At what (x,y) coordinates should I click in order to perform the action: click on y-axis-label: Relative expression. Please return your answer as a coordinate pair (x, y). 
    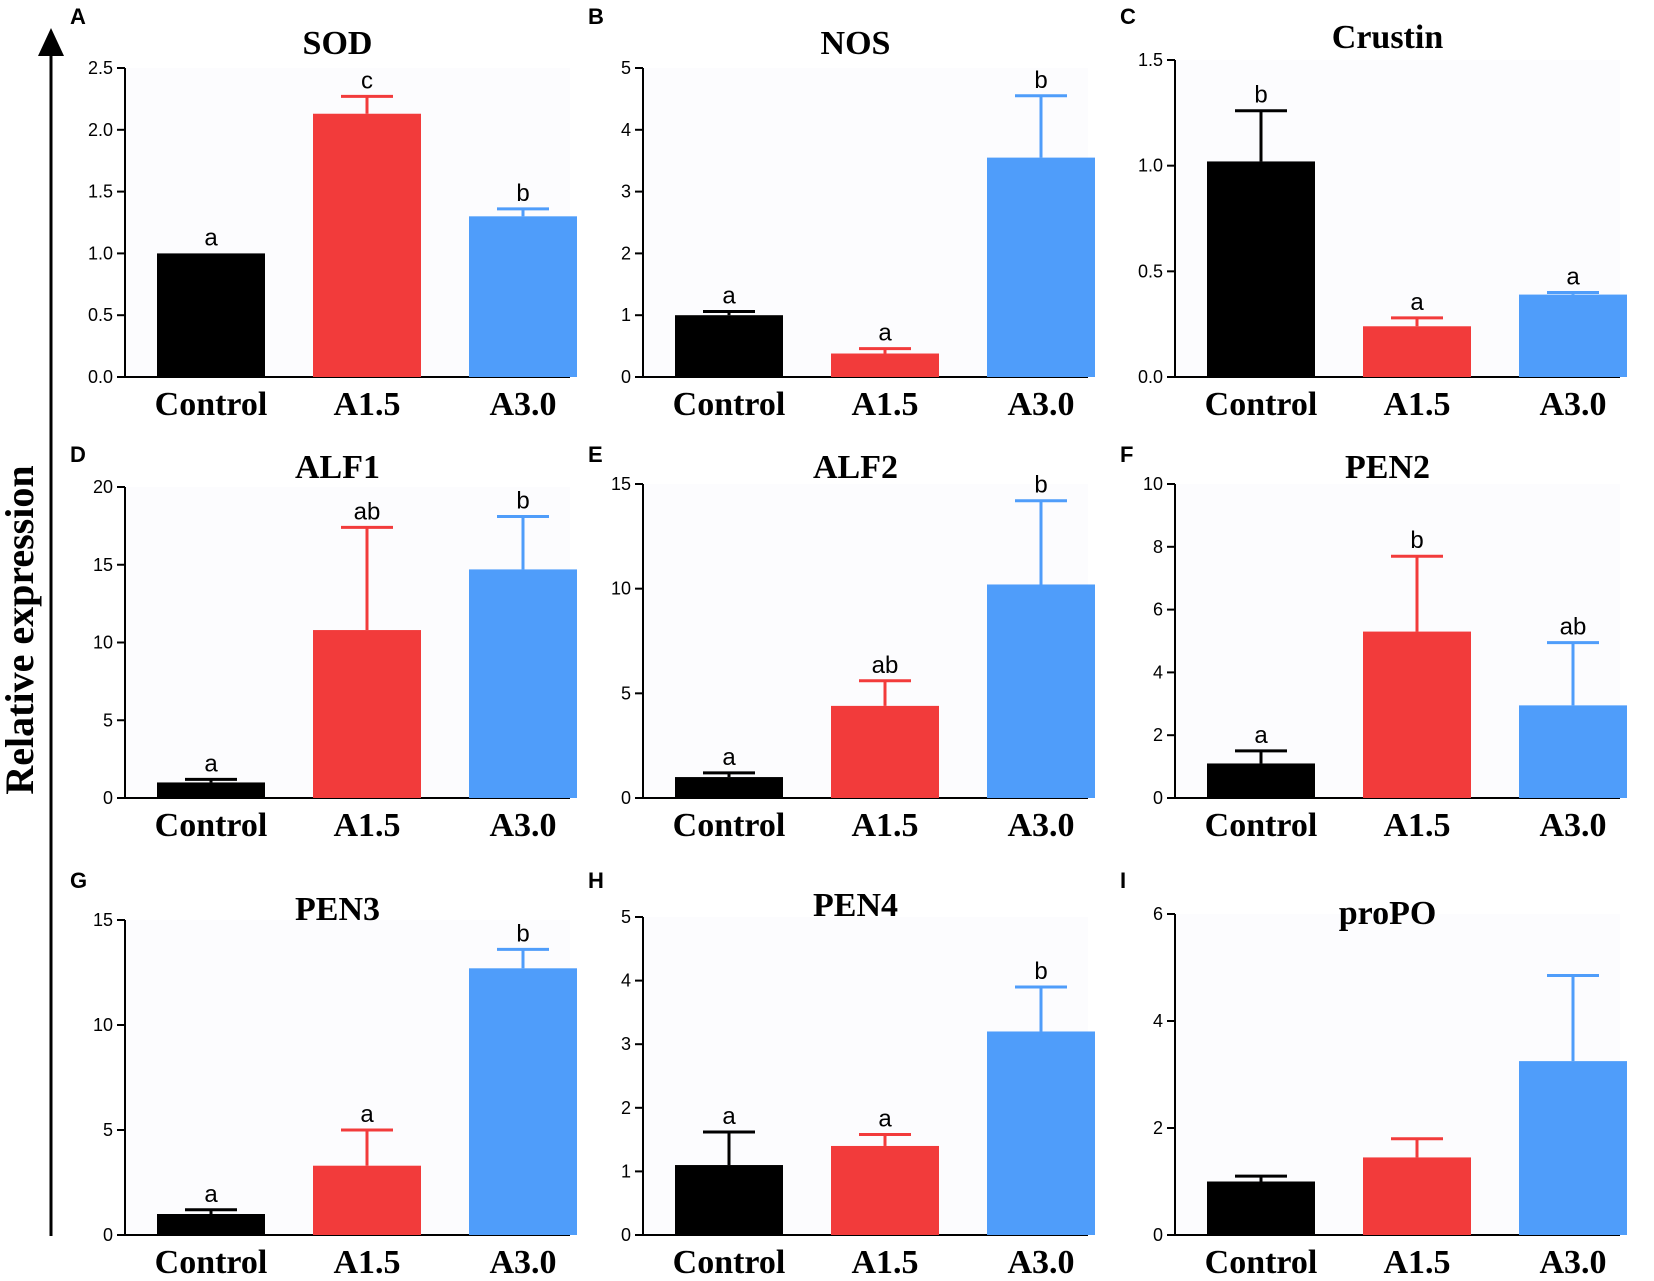
    Looking at the image, I should click on (21, 629).